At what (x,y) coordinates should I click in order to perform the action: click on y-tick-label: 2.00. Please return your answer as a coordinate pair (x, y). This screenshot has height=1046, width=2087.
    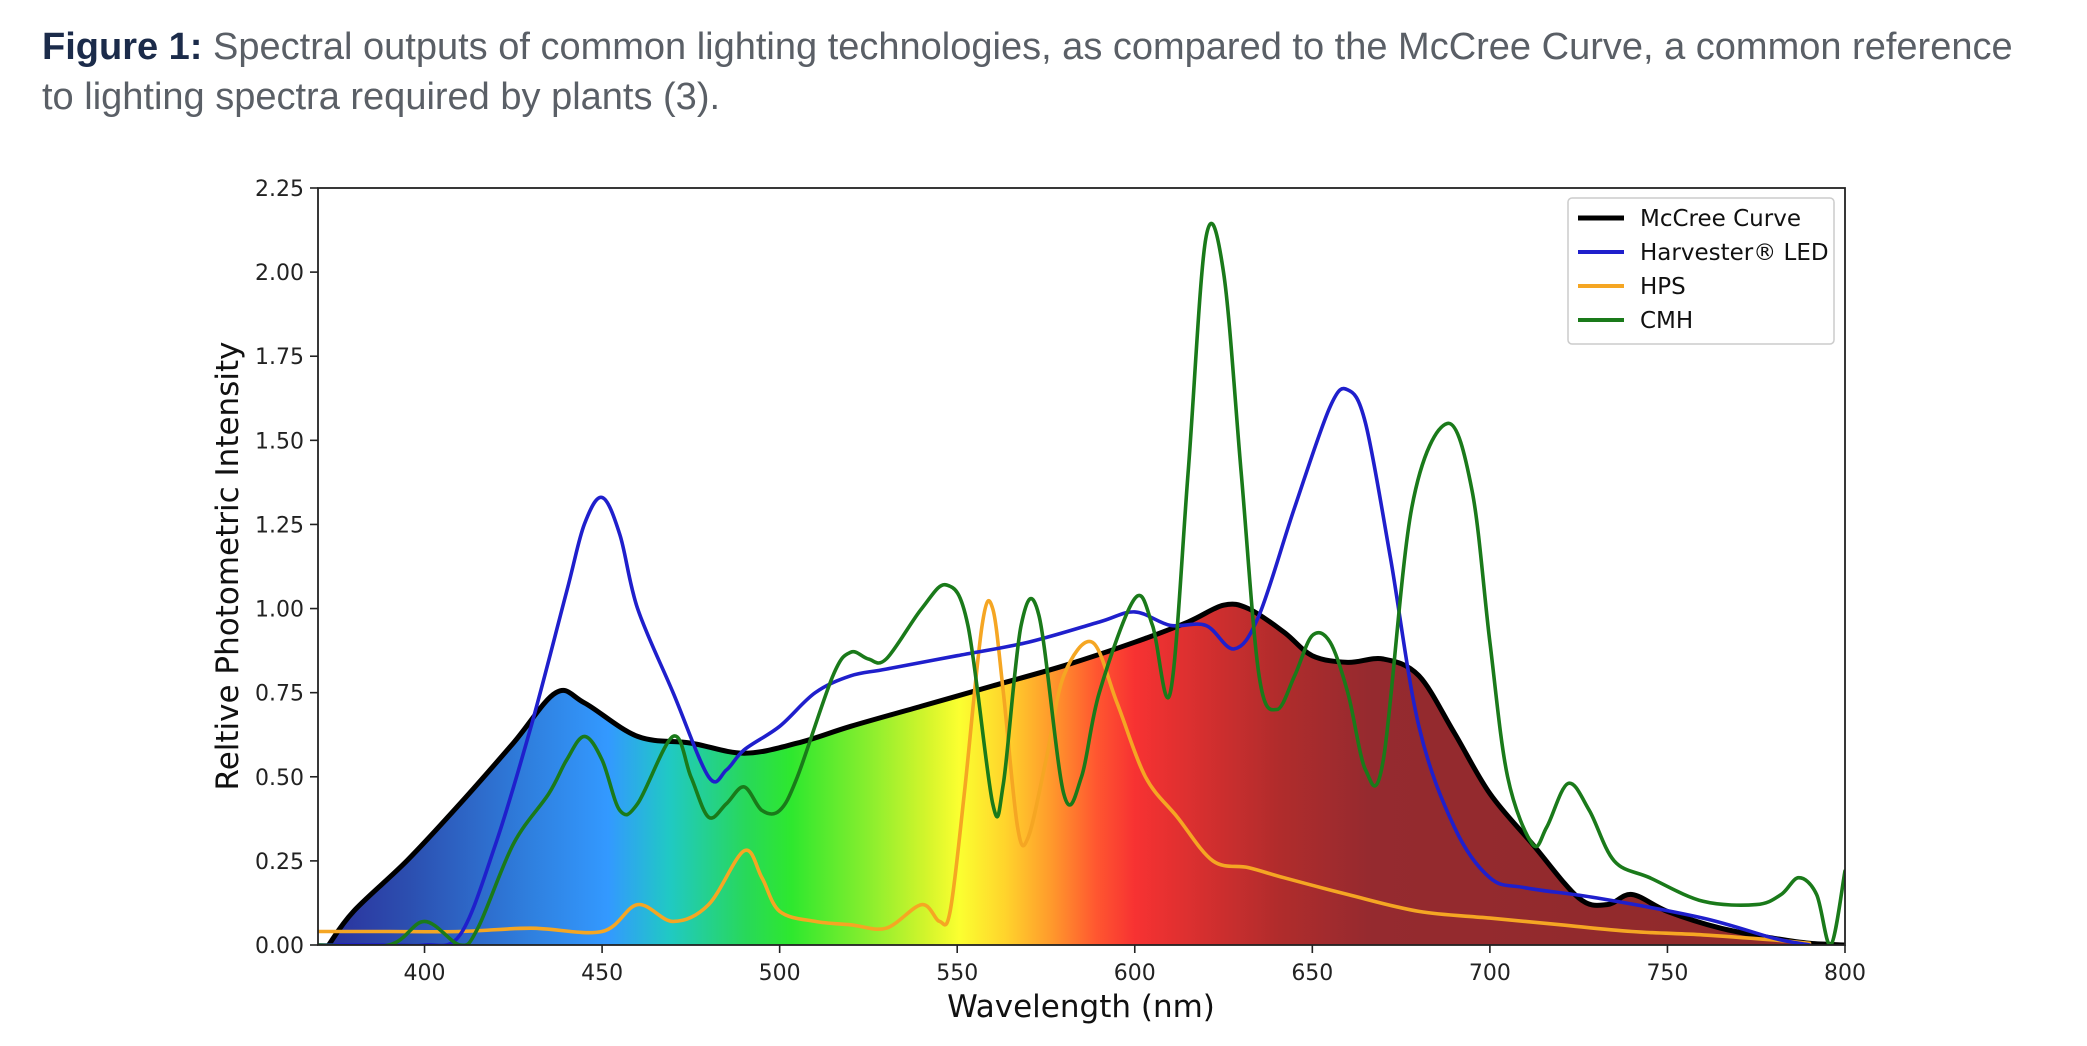
    Looking at the image, I should click on (279, 273).